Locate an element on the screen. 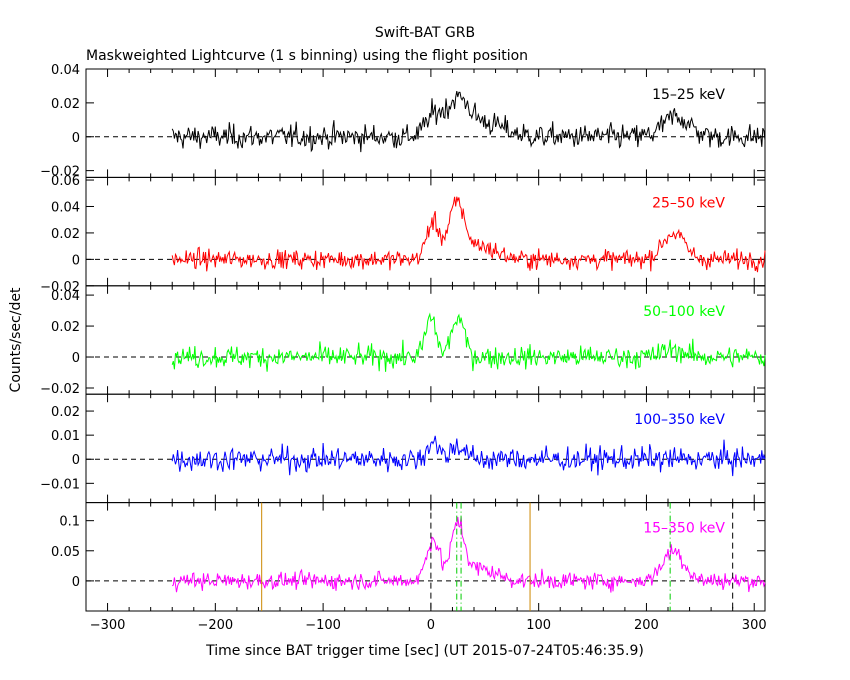  band-label: 25–50 keV is located at coordinates (688, 203).